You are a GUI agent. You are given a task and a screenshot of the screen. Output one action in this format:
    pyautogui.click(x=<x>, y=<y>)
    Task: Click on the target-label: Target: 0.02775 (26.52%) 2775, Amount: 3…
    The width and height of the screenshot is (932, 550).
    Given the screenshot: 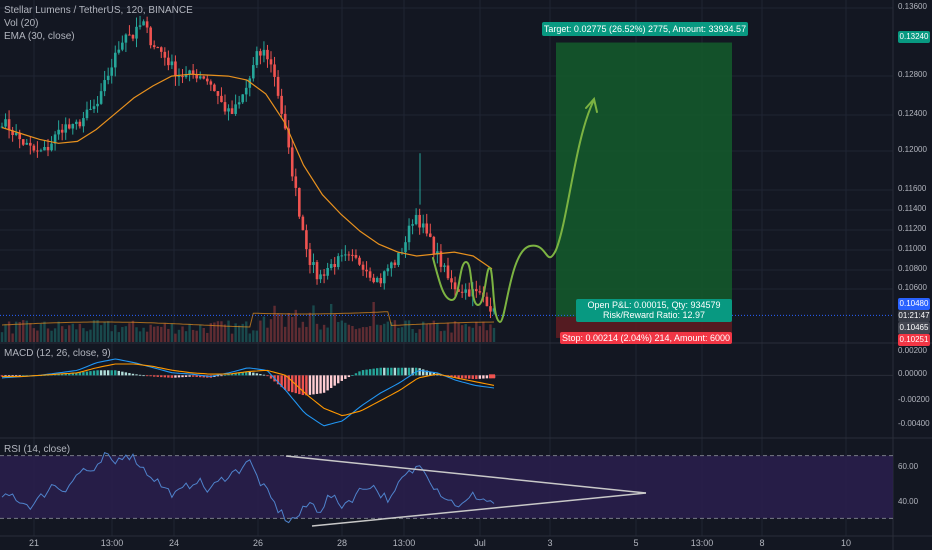 What is the action you would take?
    pyautogui.click(x=645, y=29)
    